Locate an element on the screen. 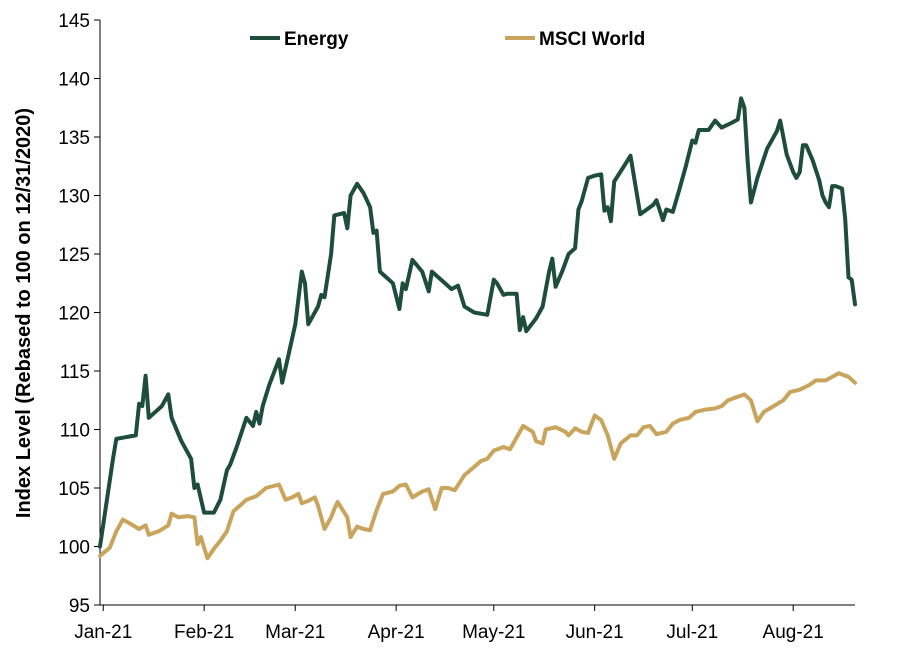 This screenshot has height=660, width=900. legend-label-energy: Energy is located at coordinates (316, 39).